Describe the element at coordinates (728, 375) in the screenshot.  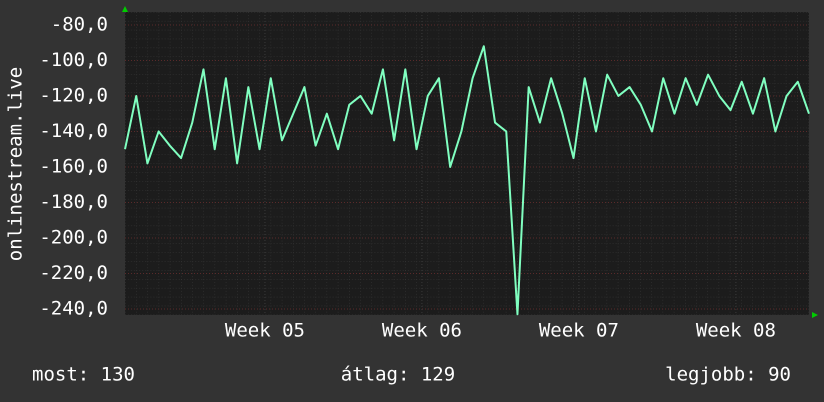
I see `footer-max: legjobb: 90` at that location.